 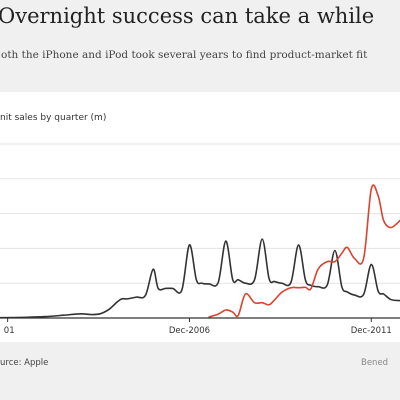 I want to click on x-tick-label-2: Dec-2011, so click(x=371, y=331).